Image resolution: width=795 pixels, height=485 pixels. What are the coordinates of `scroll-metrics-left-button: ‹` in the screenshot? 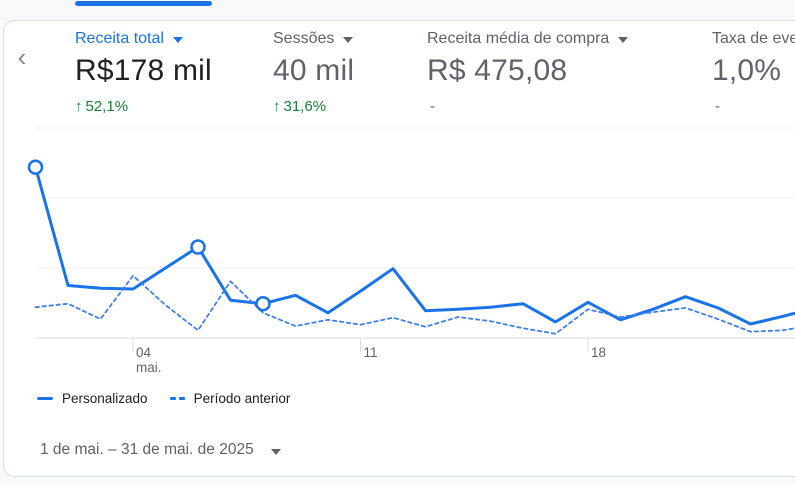 It's located at (22, 57).